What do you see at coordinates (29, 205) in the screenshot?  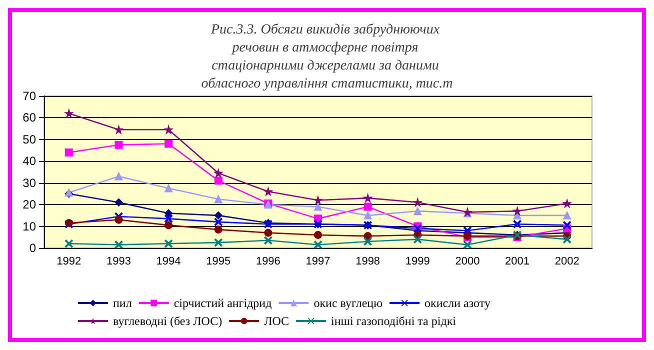 I see `y-tick-label: 20` at bounding box center [29, 205].